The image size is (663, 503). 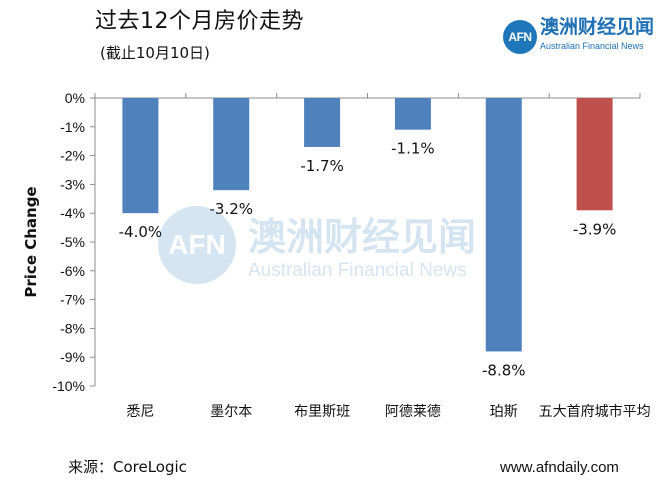 I want to click on data-label: -4.0%, so click(x=141, y=232).